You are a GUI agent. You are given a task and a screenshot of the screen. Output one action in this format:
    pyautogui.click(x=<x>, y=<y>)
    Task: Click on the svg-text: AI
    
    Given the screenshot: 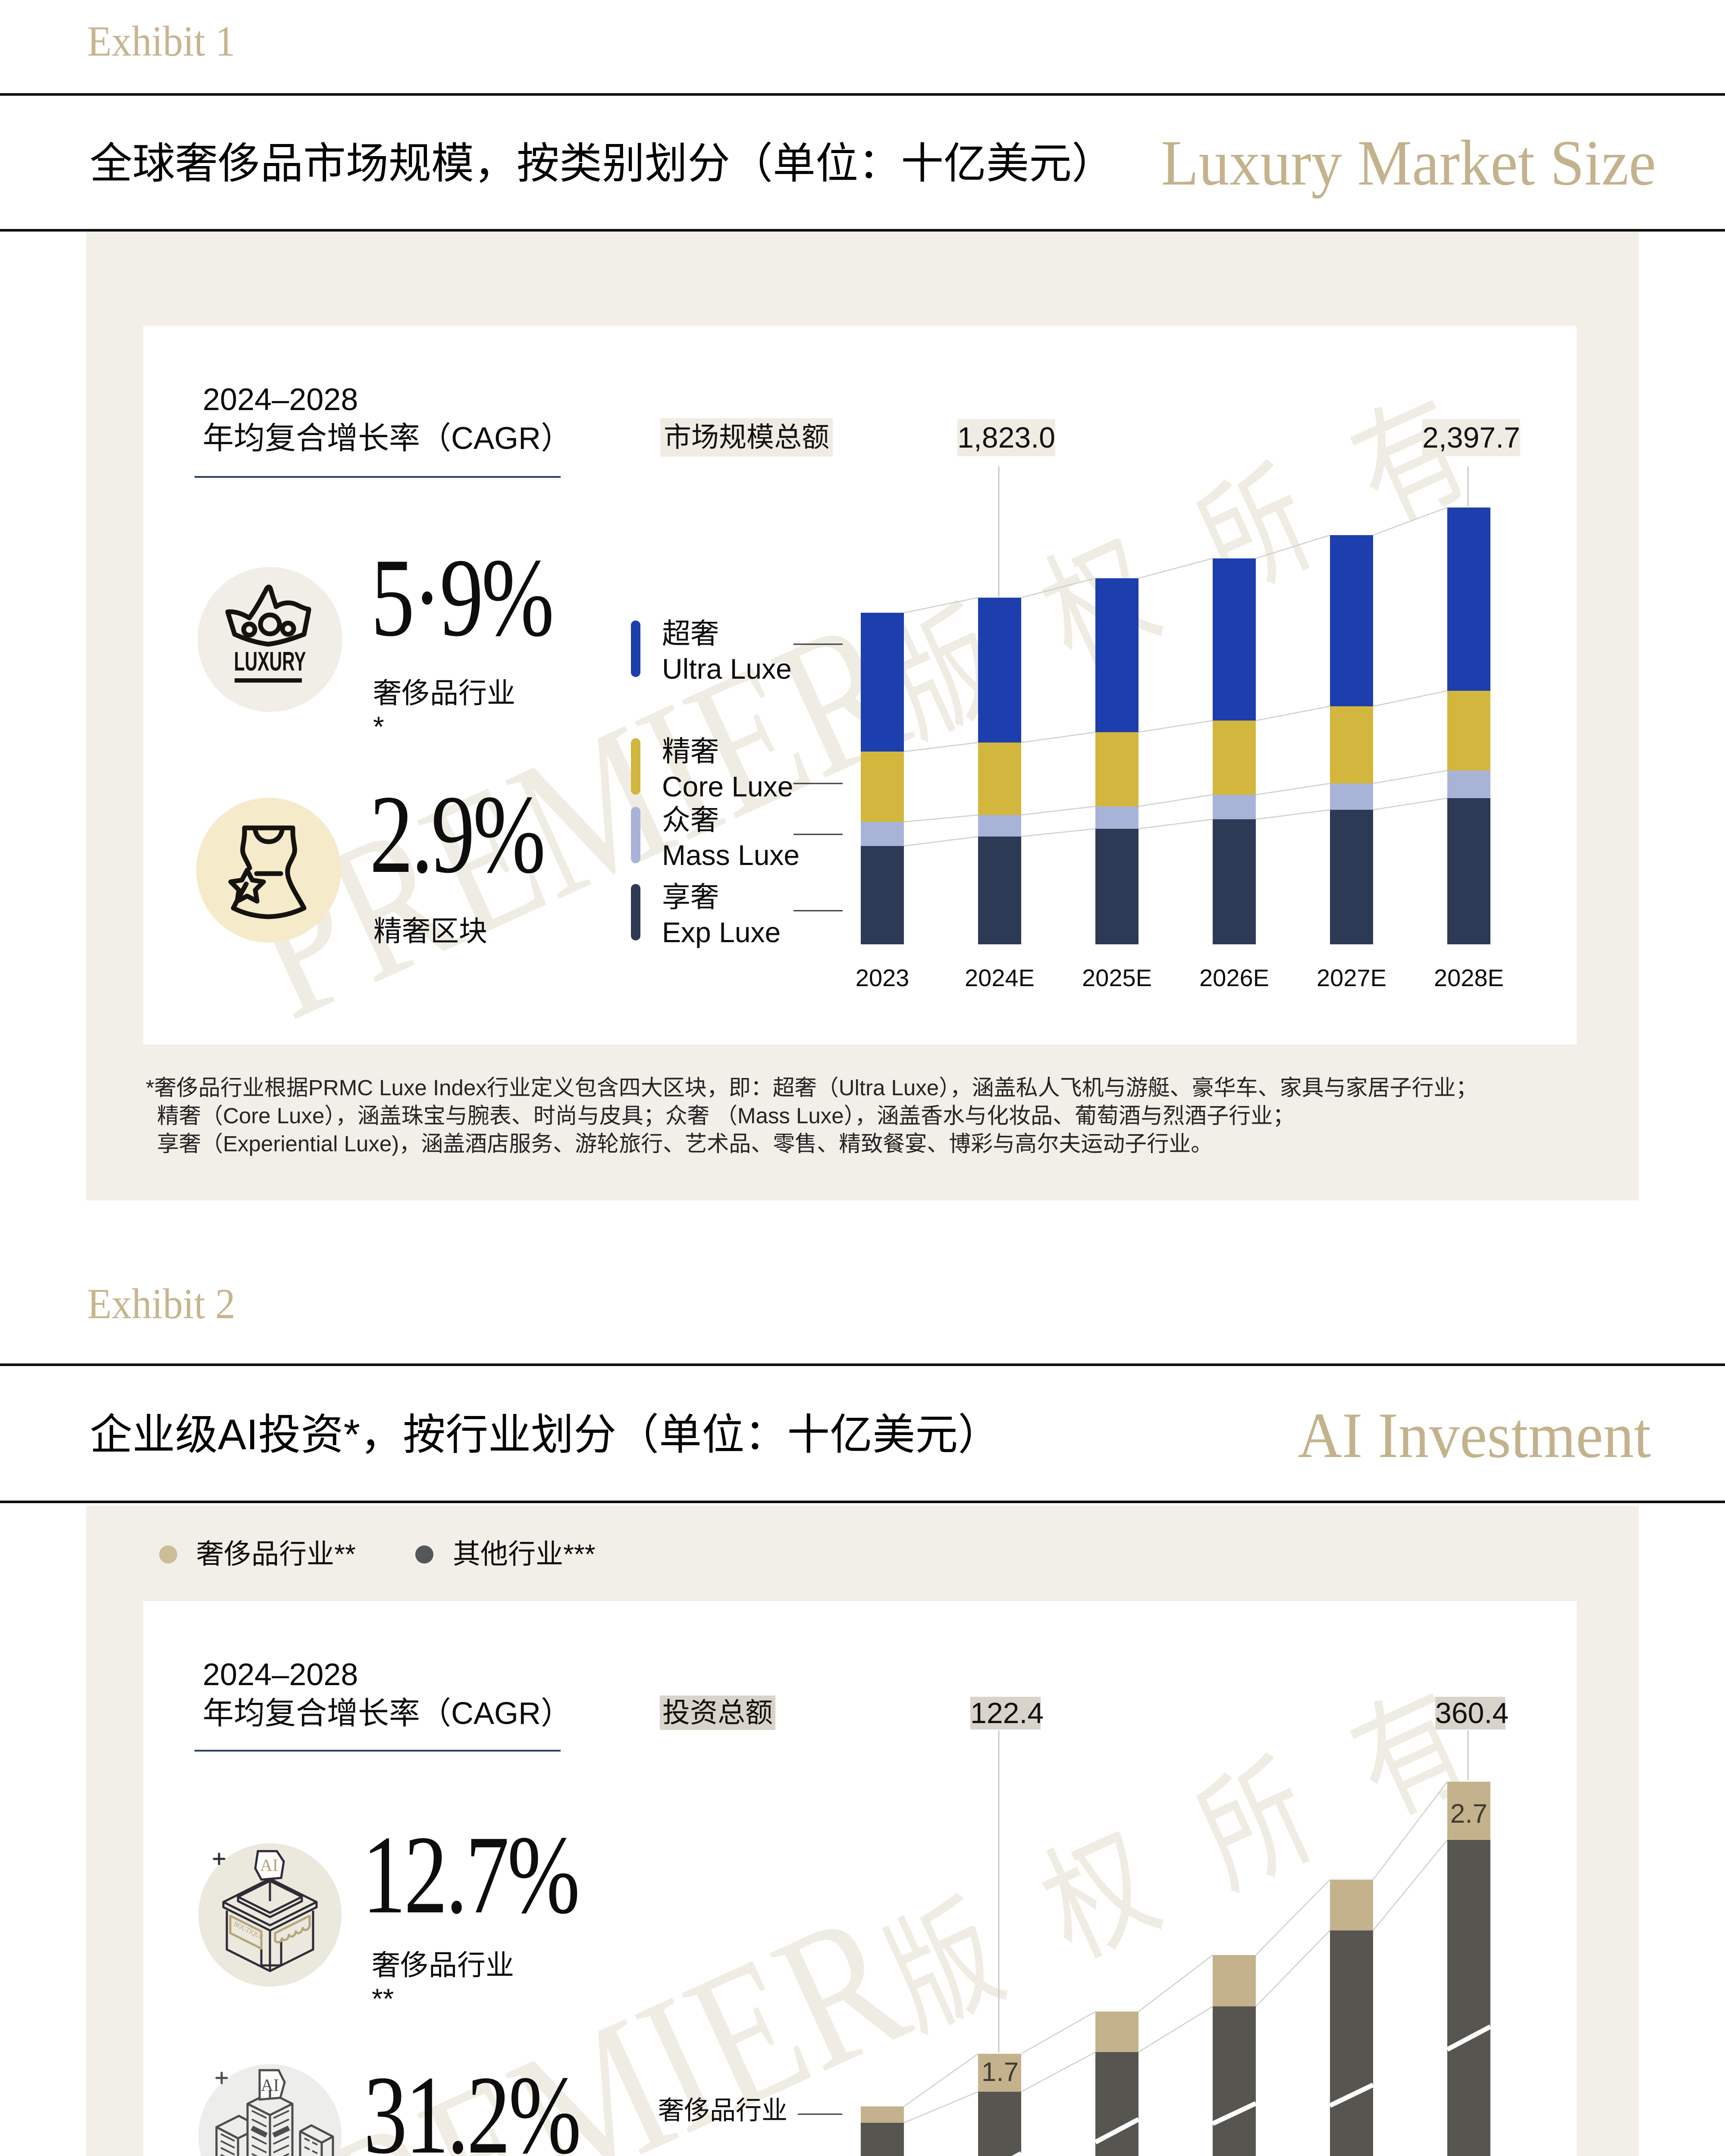 What is the action you would take?
    pyautogui.click(x=269, y=1865)
    